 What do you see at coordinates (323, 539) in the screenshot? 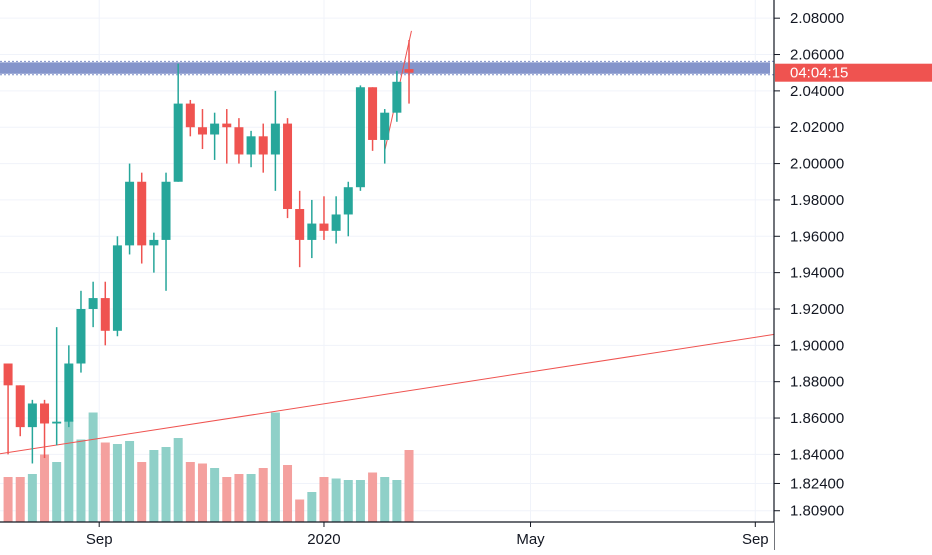
I see `time-tick-label: 2020` at bounding box center [323, 539].